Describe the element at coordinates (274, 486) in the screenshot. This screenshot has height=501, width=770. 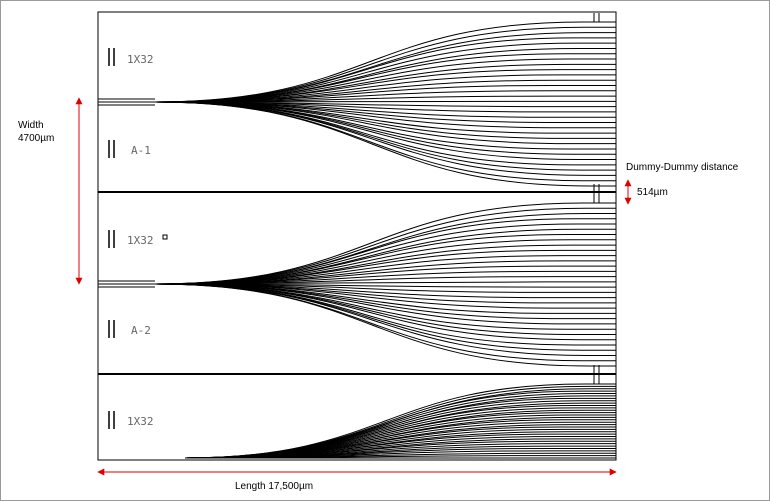
I see `length-label: Length 17,500µm` at that location.